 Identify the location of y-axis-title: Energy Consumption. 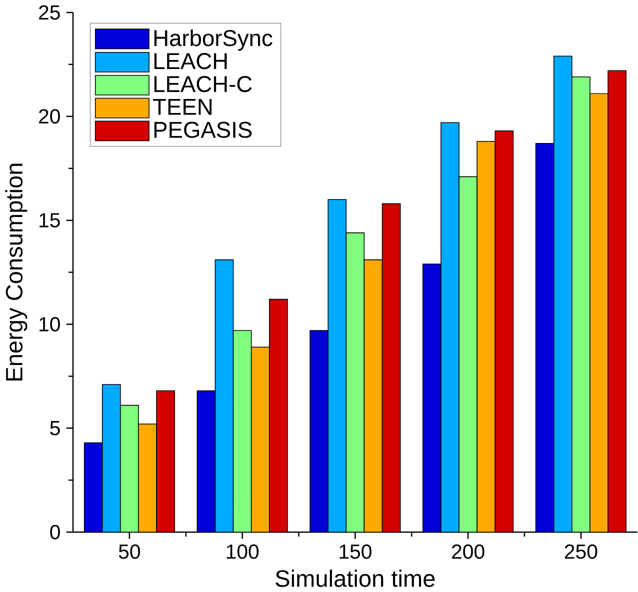
(16, 272).